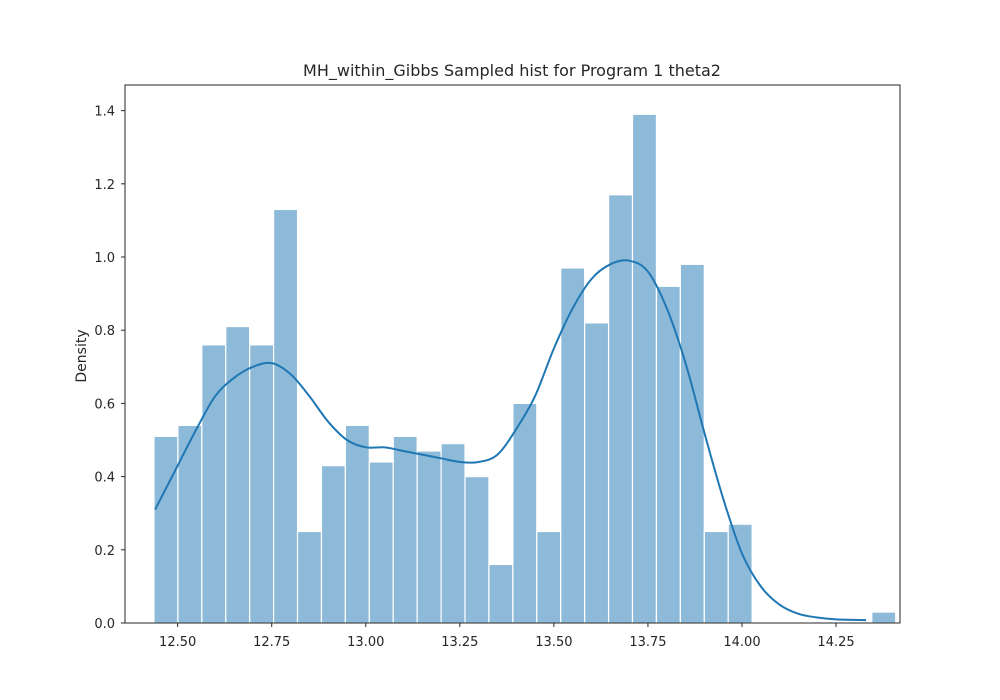  What do you see at coordinates (104, 551) in the screenshot?
I see `y-tick-label: 0.2` at bounding box center [104, 551].